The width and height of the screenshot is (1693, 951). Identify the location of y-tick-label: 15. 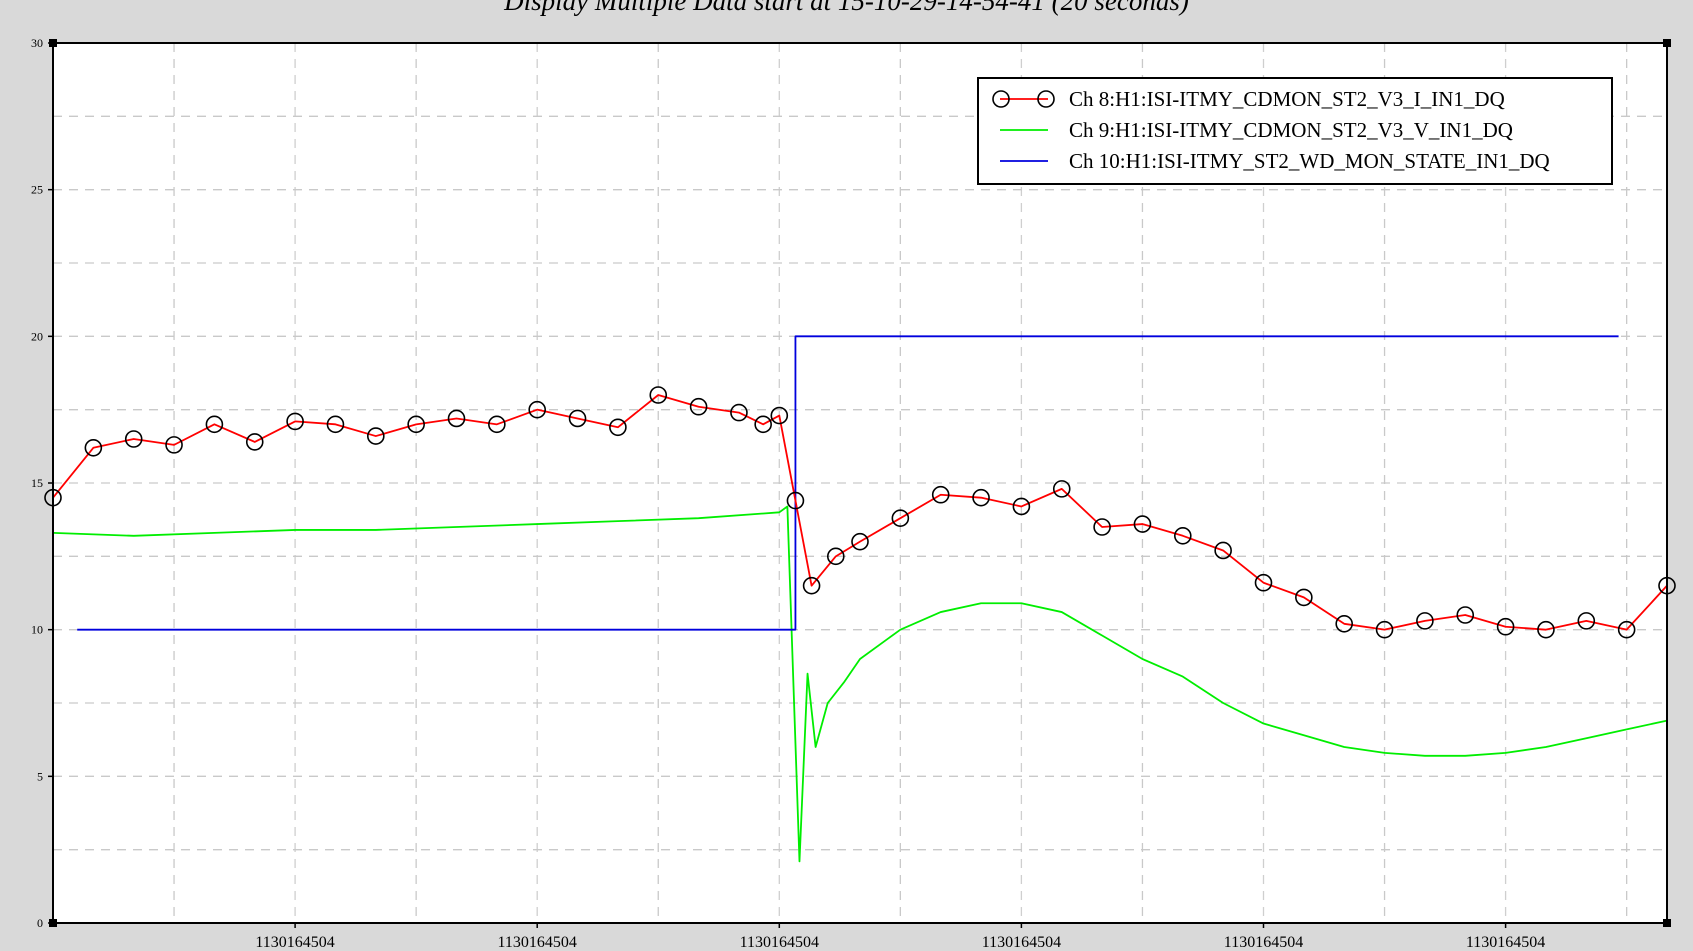
(37, 483).